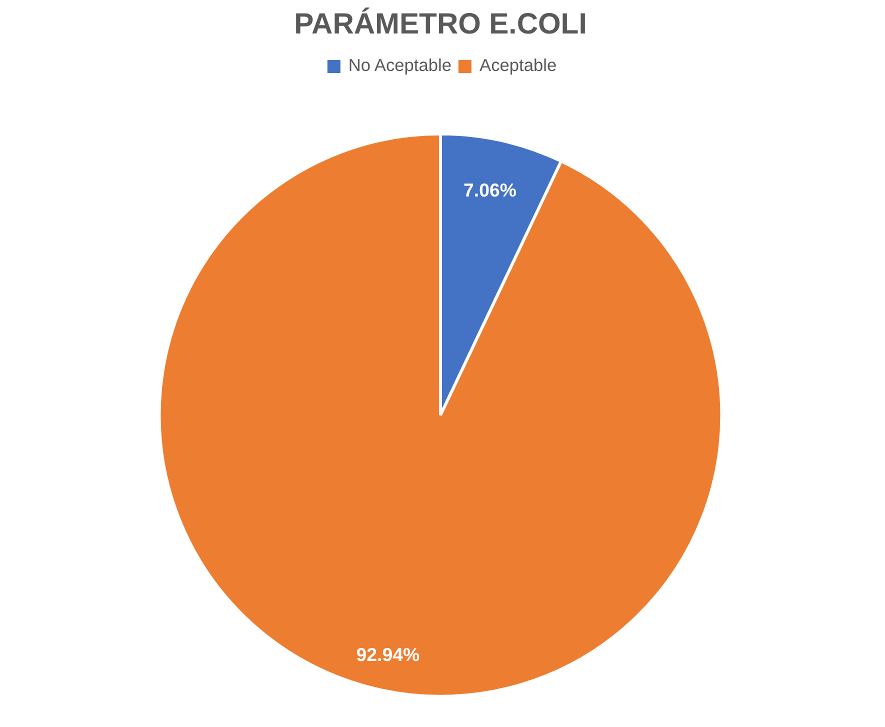 The width and height of the screenshot is (885, 727). What do you see at coordinates (400, 65) in the screenshot?
I see `legend-label: No Aceptable` at bounding box center [400, 65].